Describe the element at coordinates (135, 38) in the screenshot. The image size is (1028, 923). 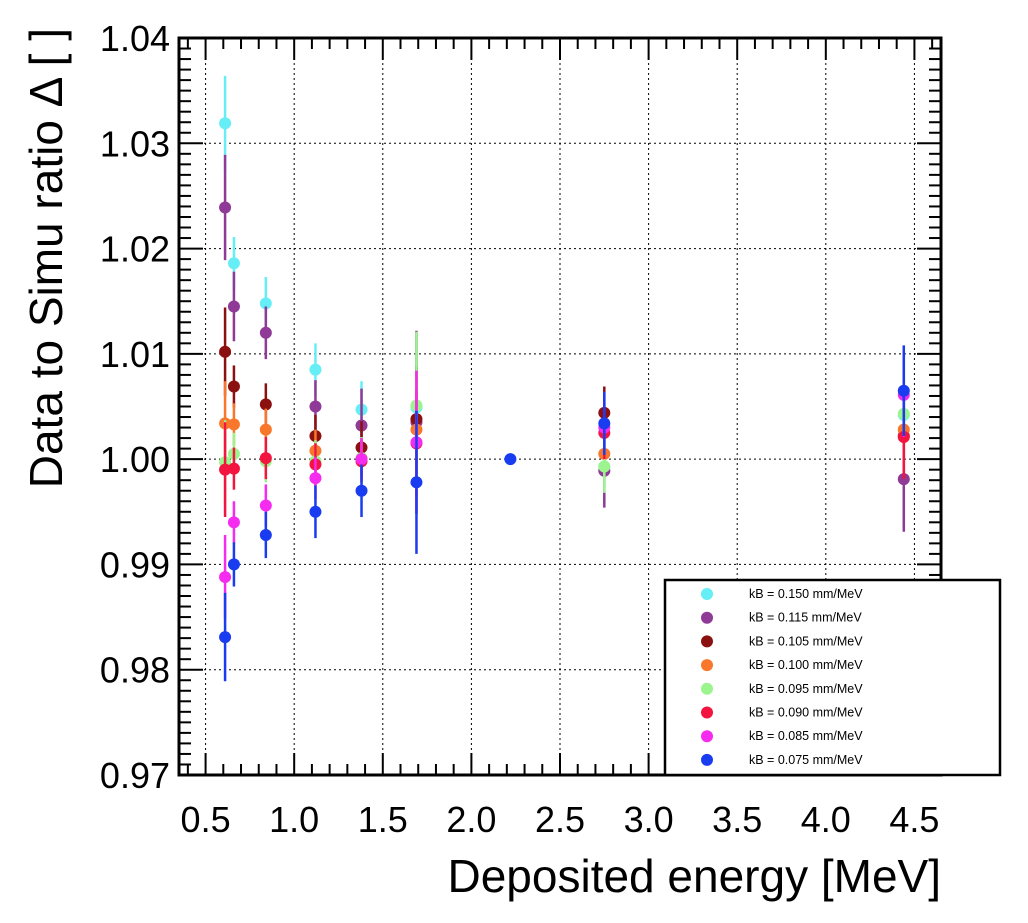
I see `y-tick-label: 1.04` at that location.